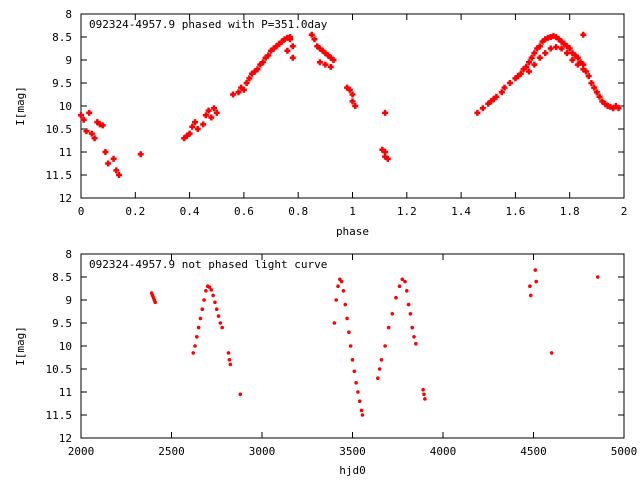 The width and height of the screenshot is (640, 480). I want to click on y-tick-label: 8, so click(68, 254).